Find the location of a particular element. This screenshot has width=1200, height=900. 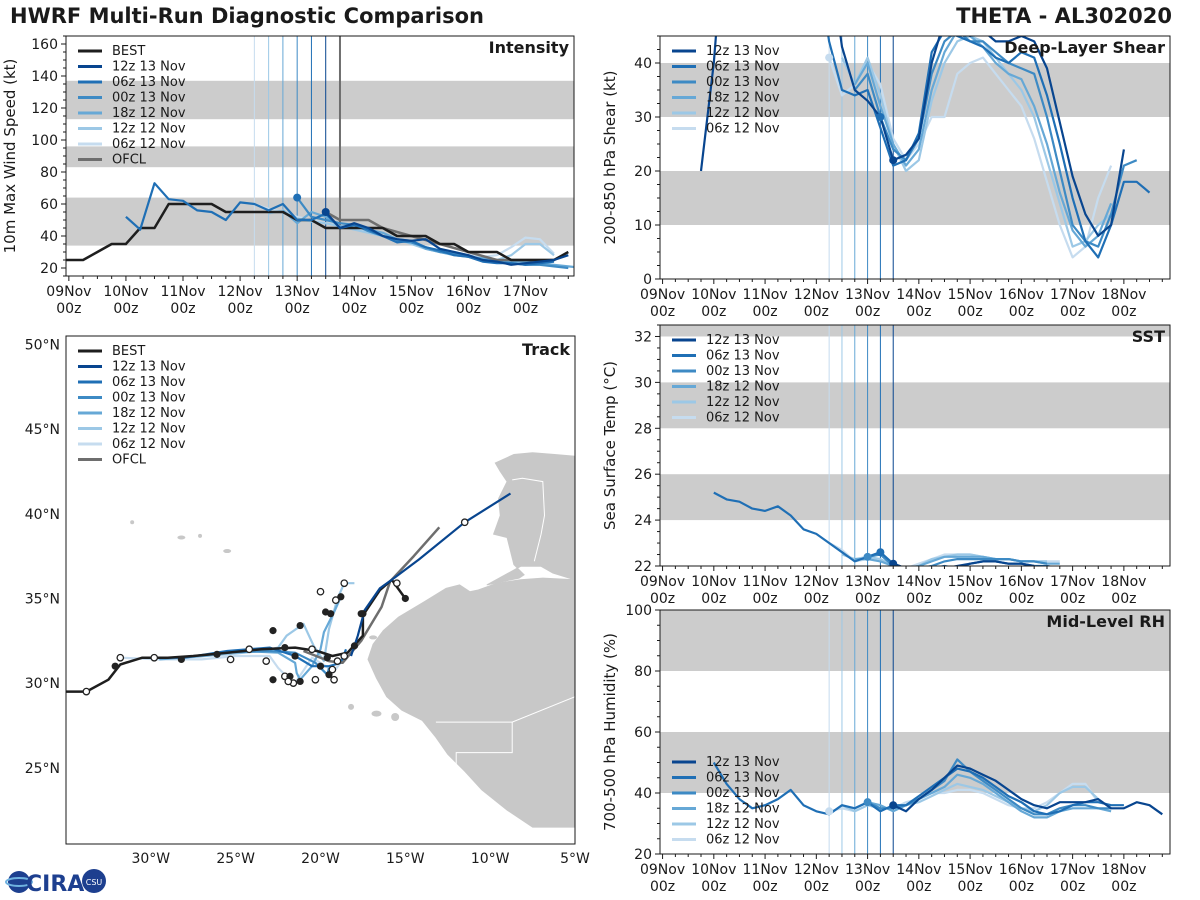

intensity-threshold-band is located at coordinates (320, 157).